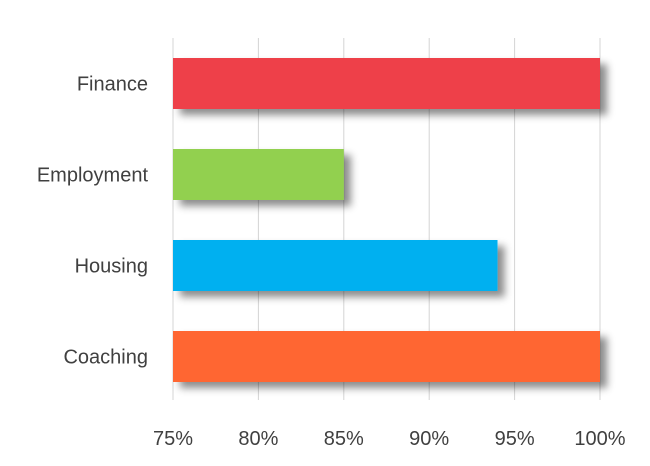 The width and height of the screenshot is (650, 466). Describe the element at coordinates (389, 439) in the screenshot. I see `x-tick-labels: 75% 80% 85% 90% 95% 100%` at that location.